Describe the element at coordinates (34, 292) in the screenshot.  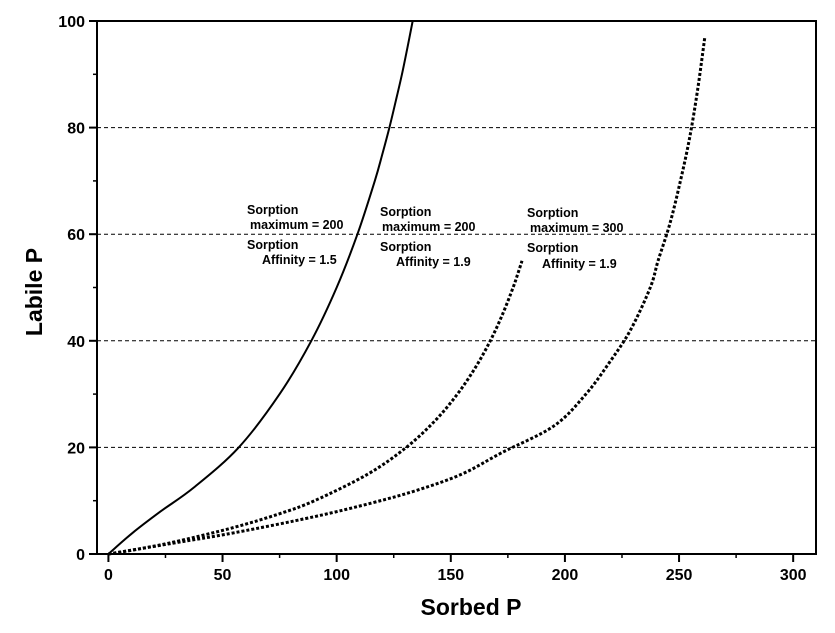
I see `y-axis-title: Labile P` at that location.